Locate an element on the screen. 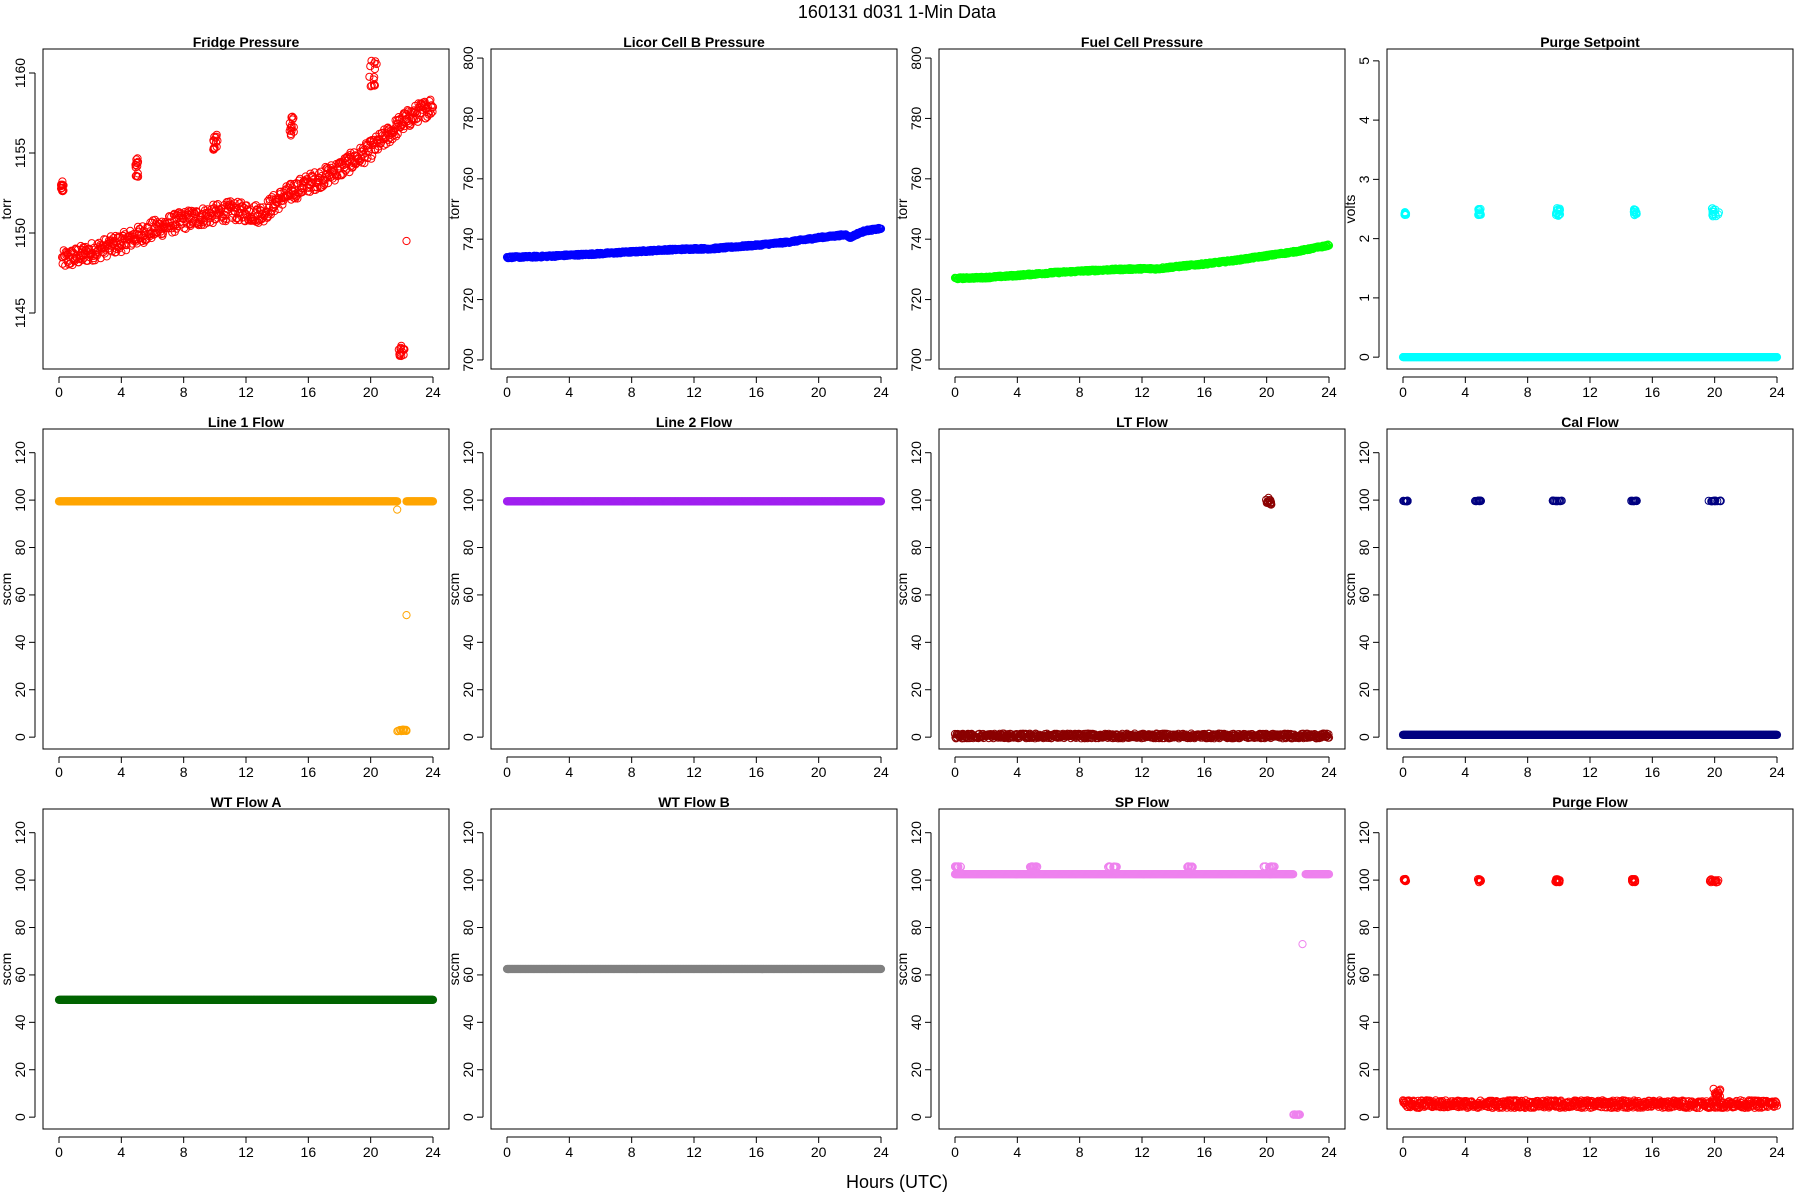 The image size is (1800, 1200). y-tick-label: 20 is located at coordinates (20, 690).